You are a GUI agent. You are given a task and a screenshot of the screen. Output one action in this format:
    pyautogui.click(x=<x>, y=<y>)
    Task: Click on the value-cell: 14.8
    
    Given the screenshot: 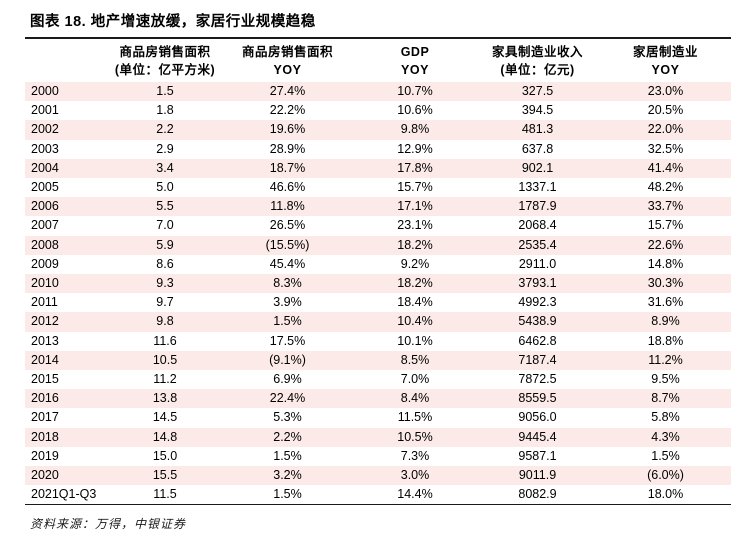 What is the action you would take?
    pyautogui.click(x=165, y=436)
    